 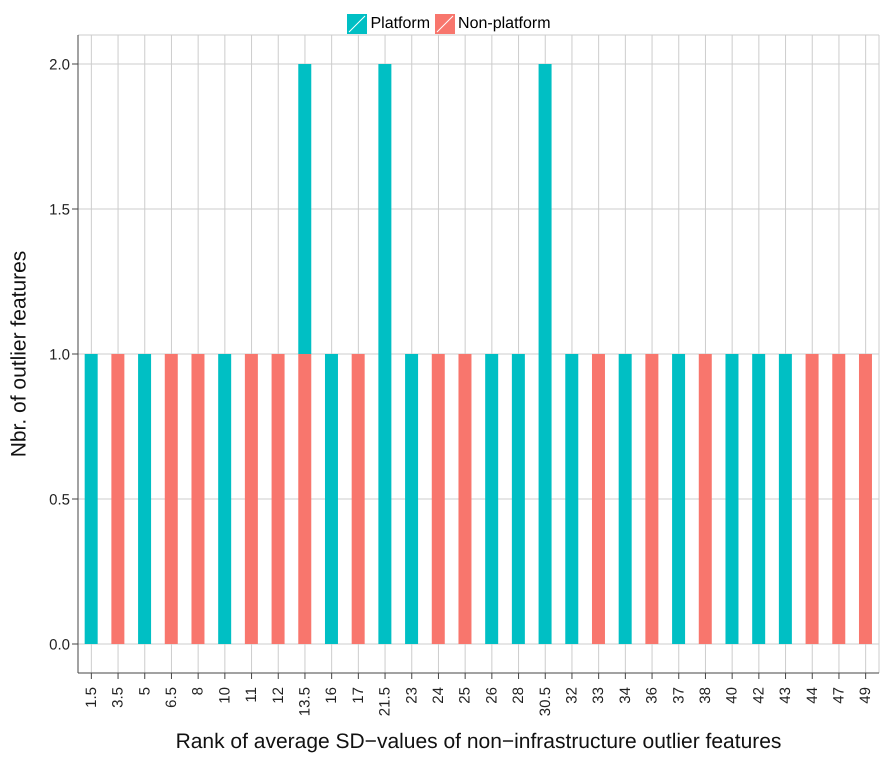 I want to click on x-tick-label: 5, so click(x=145, y=691).